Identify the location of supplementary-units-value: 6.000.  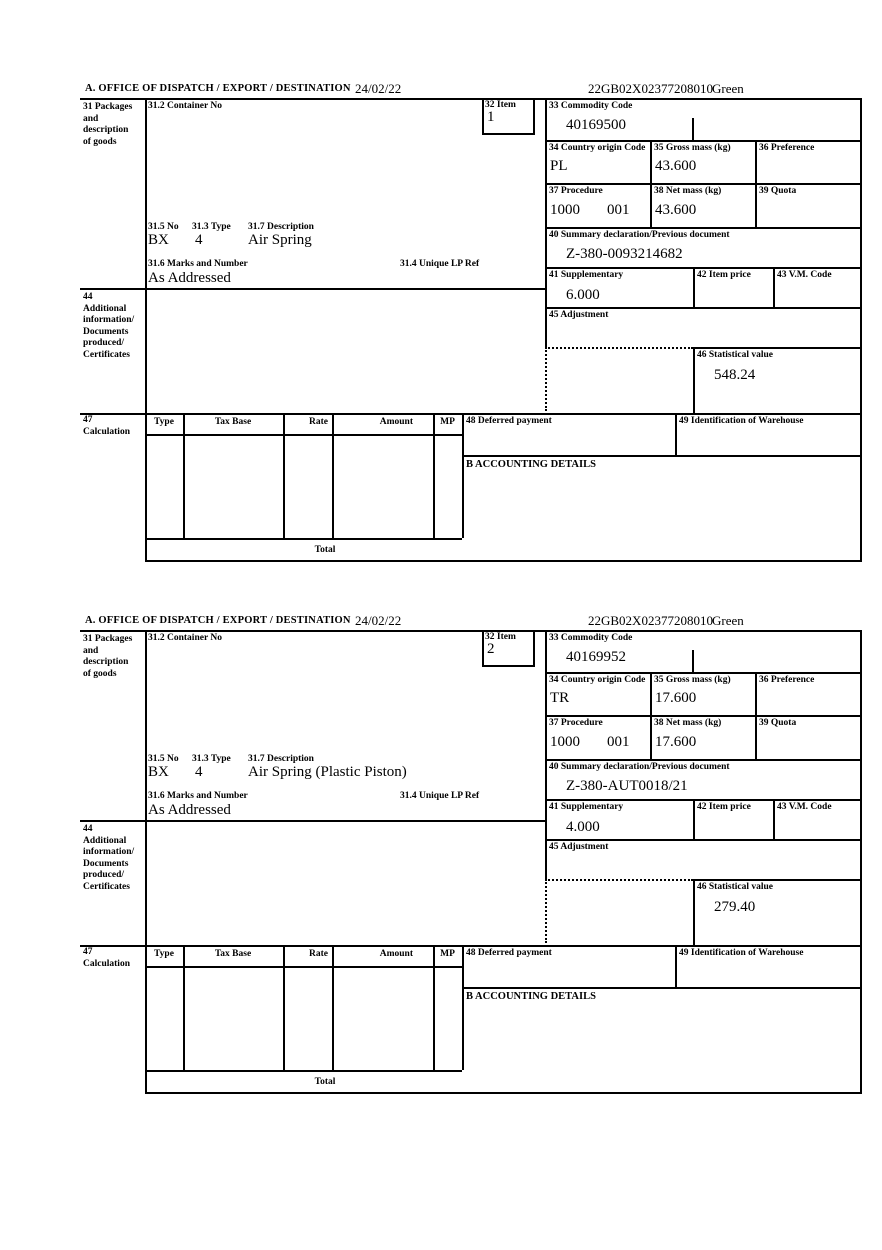
(583, 295).